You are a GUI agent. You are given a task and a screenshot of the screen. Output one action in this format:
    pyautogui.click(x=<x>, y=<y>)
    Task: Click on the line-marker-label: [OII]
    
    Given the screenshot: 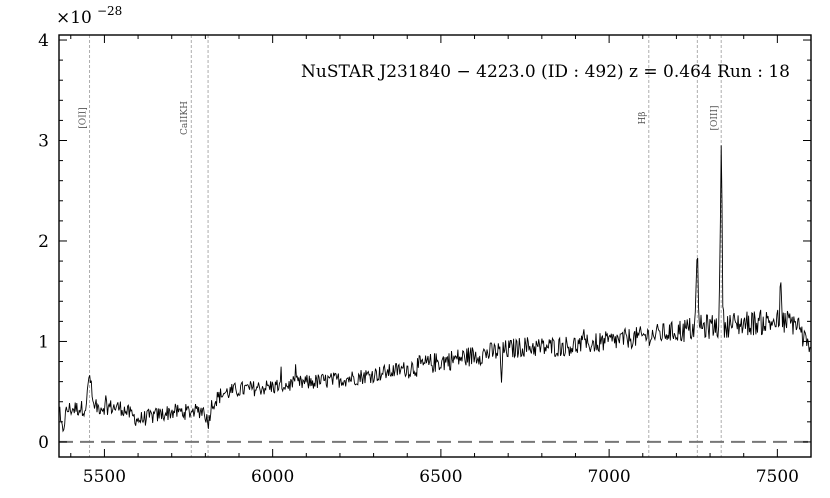 What is the action you would take?
    pyautogui.click(x=84, y=118)
    